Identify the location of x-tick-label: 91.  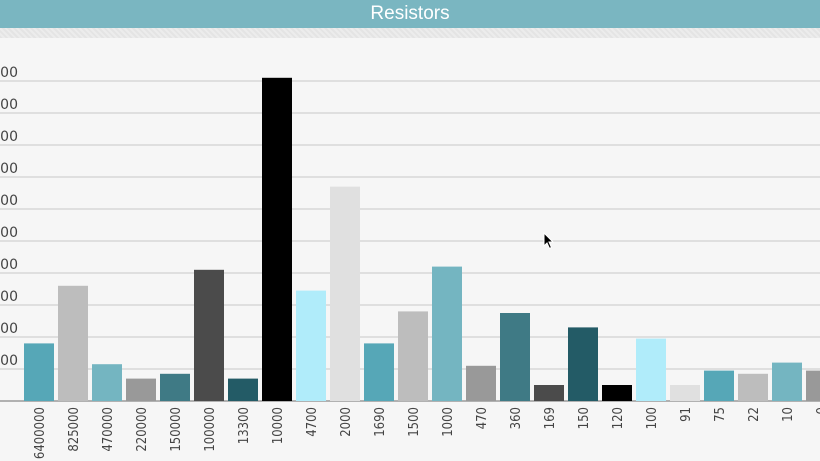
(686, 414).